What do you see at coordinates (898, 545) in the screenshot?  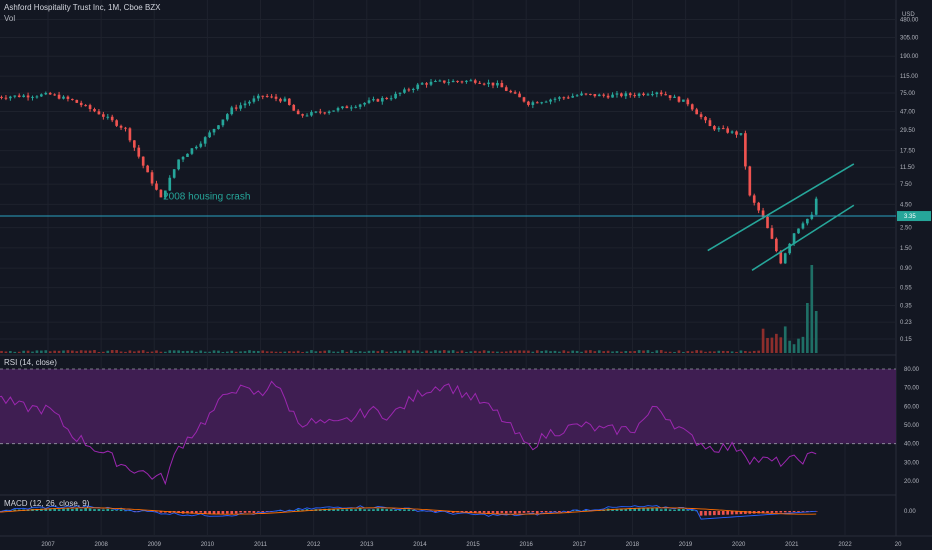 I see `x-tick-label: 20` at bounding box center [898, 545].